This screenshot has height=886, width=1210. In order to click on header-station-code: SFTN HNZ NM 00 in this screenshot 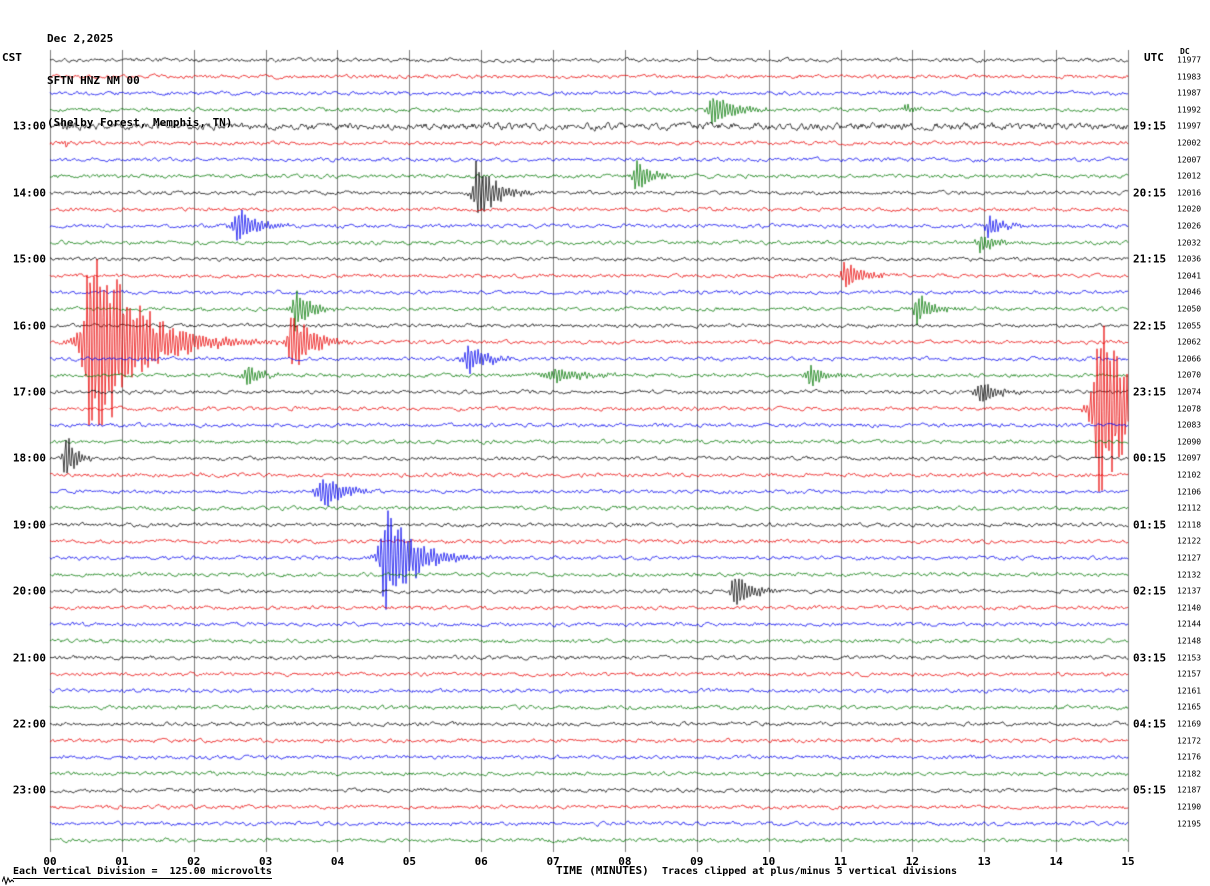, I will do `click(93, 80)`.